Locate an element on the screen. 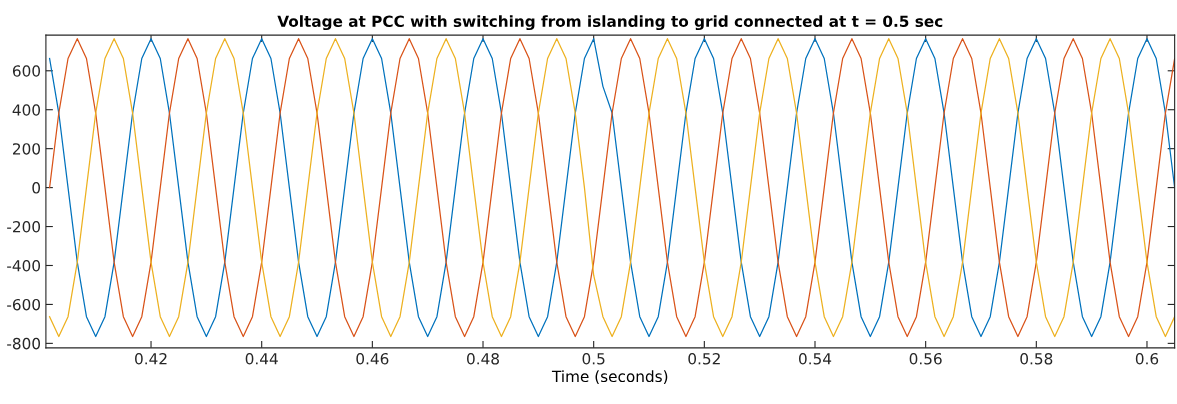 The image size is (1177, 404). x-tick-label: 0.52 is located at coordinates (704, 358).